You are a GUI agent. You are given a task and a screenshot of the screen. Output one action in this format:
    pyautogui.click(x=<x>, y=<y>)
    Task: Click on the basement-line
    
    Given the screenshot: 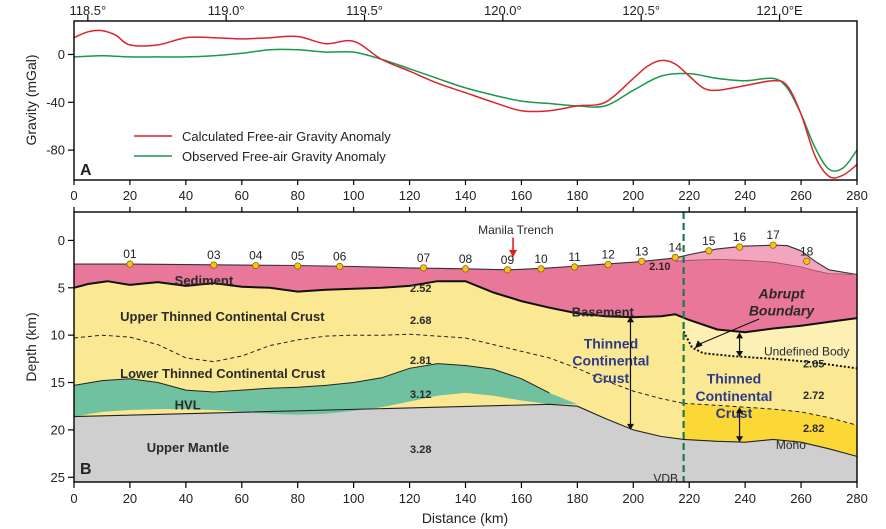 What is the action you would take?
    pyautogui.click(x=465, y=307)
    